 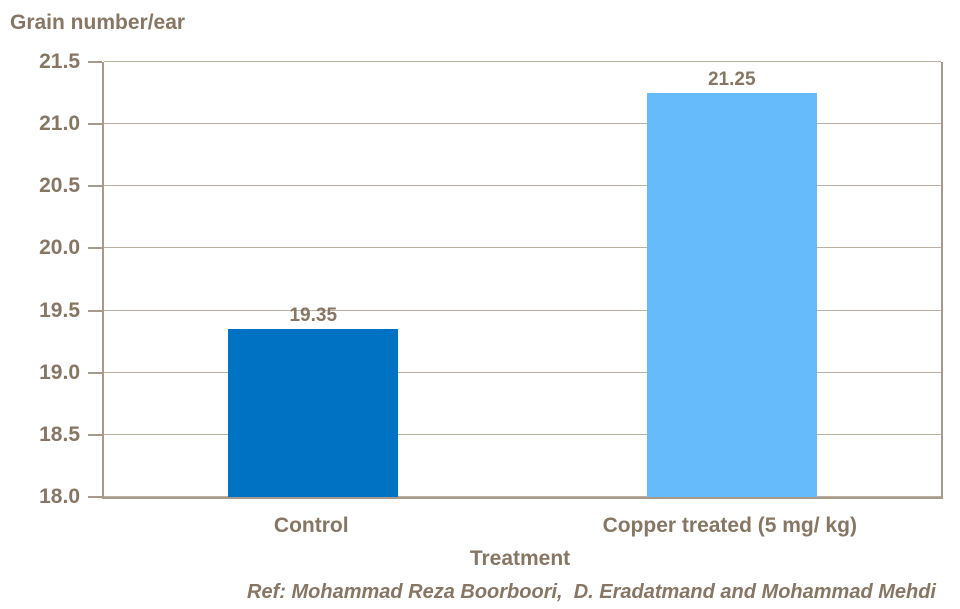 What do you see at coordinates (522, 186) in the screenshot?
I see `gridline-20.5` at bounding box center [522, 186].